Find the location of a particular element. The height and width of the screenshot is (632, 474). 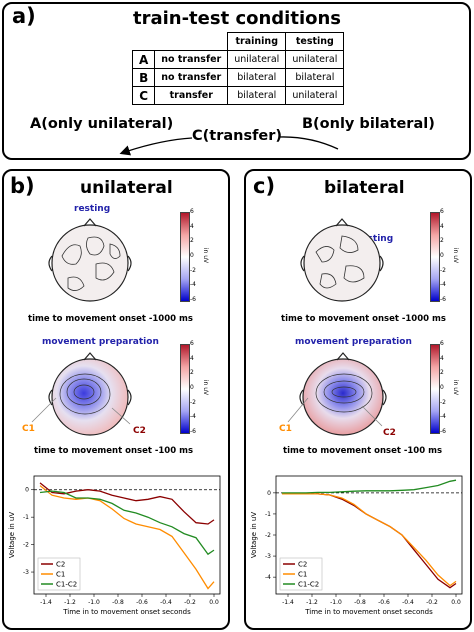

series-line-c2 is located at coordinates (127, 503).